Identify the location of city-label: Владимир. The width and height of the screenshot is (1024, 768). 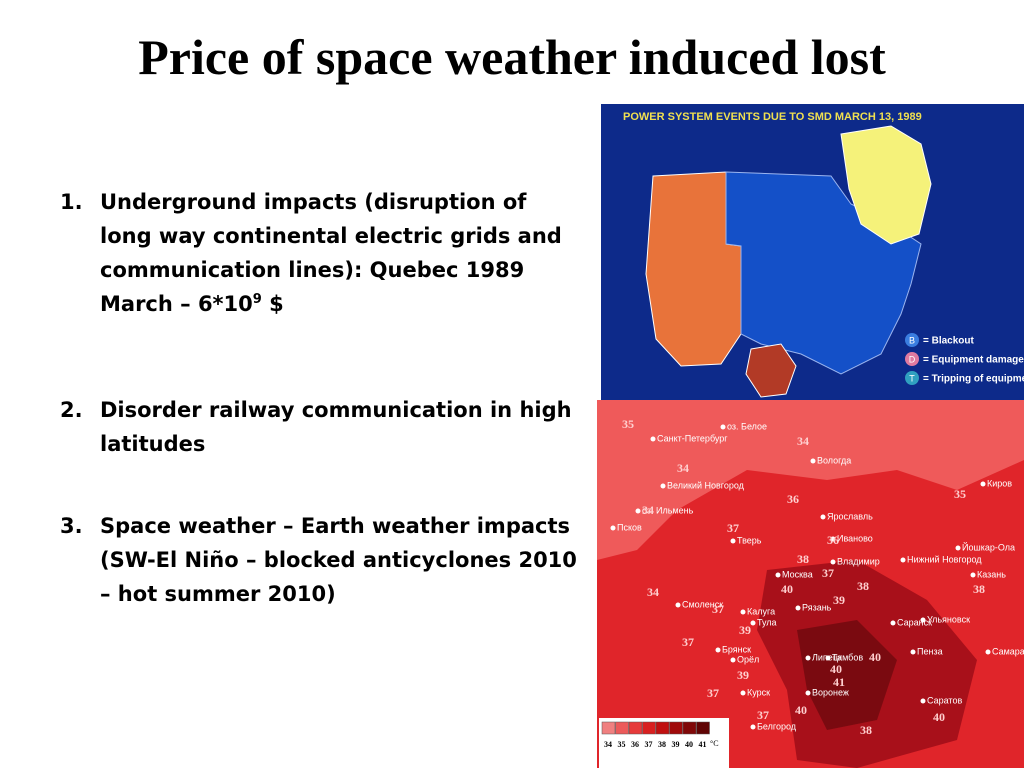
(858, 561).